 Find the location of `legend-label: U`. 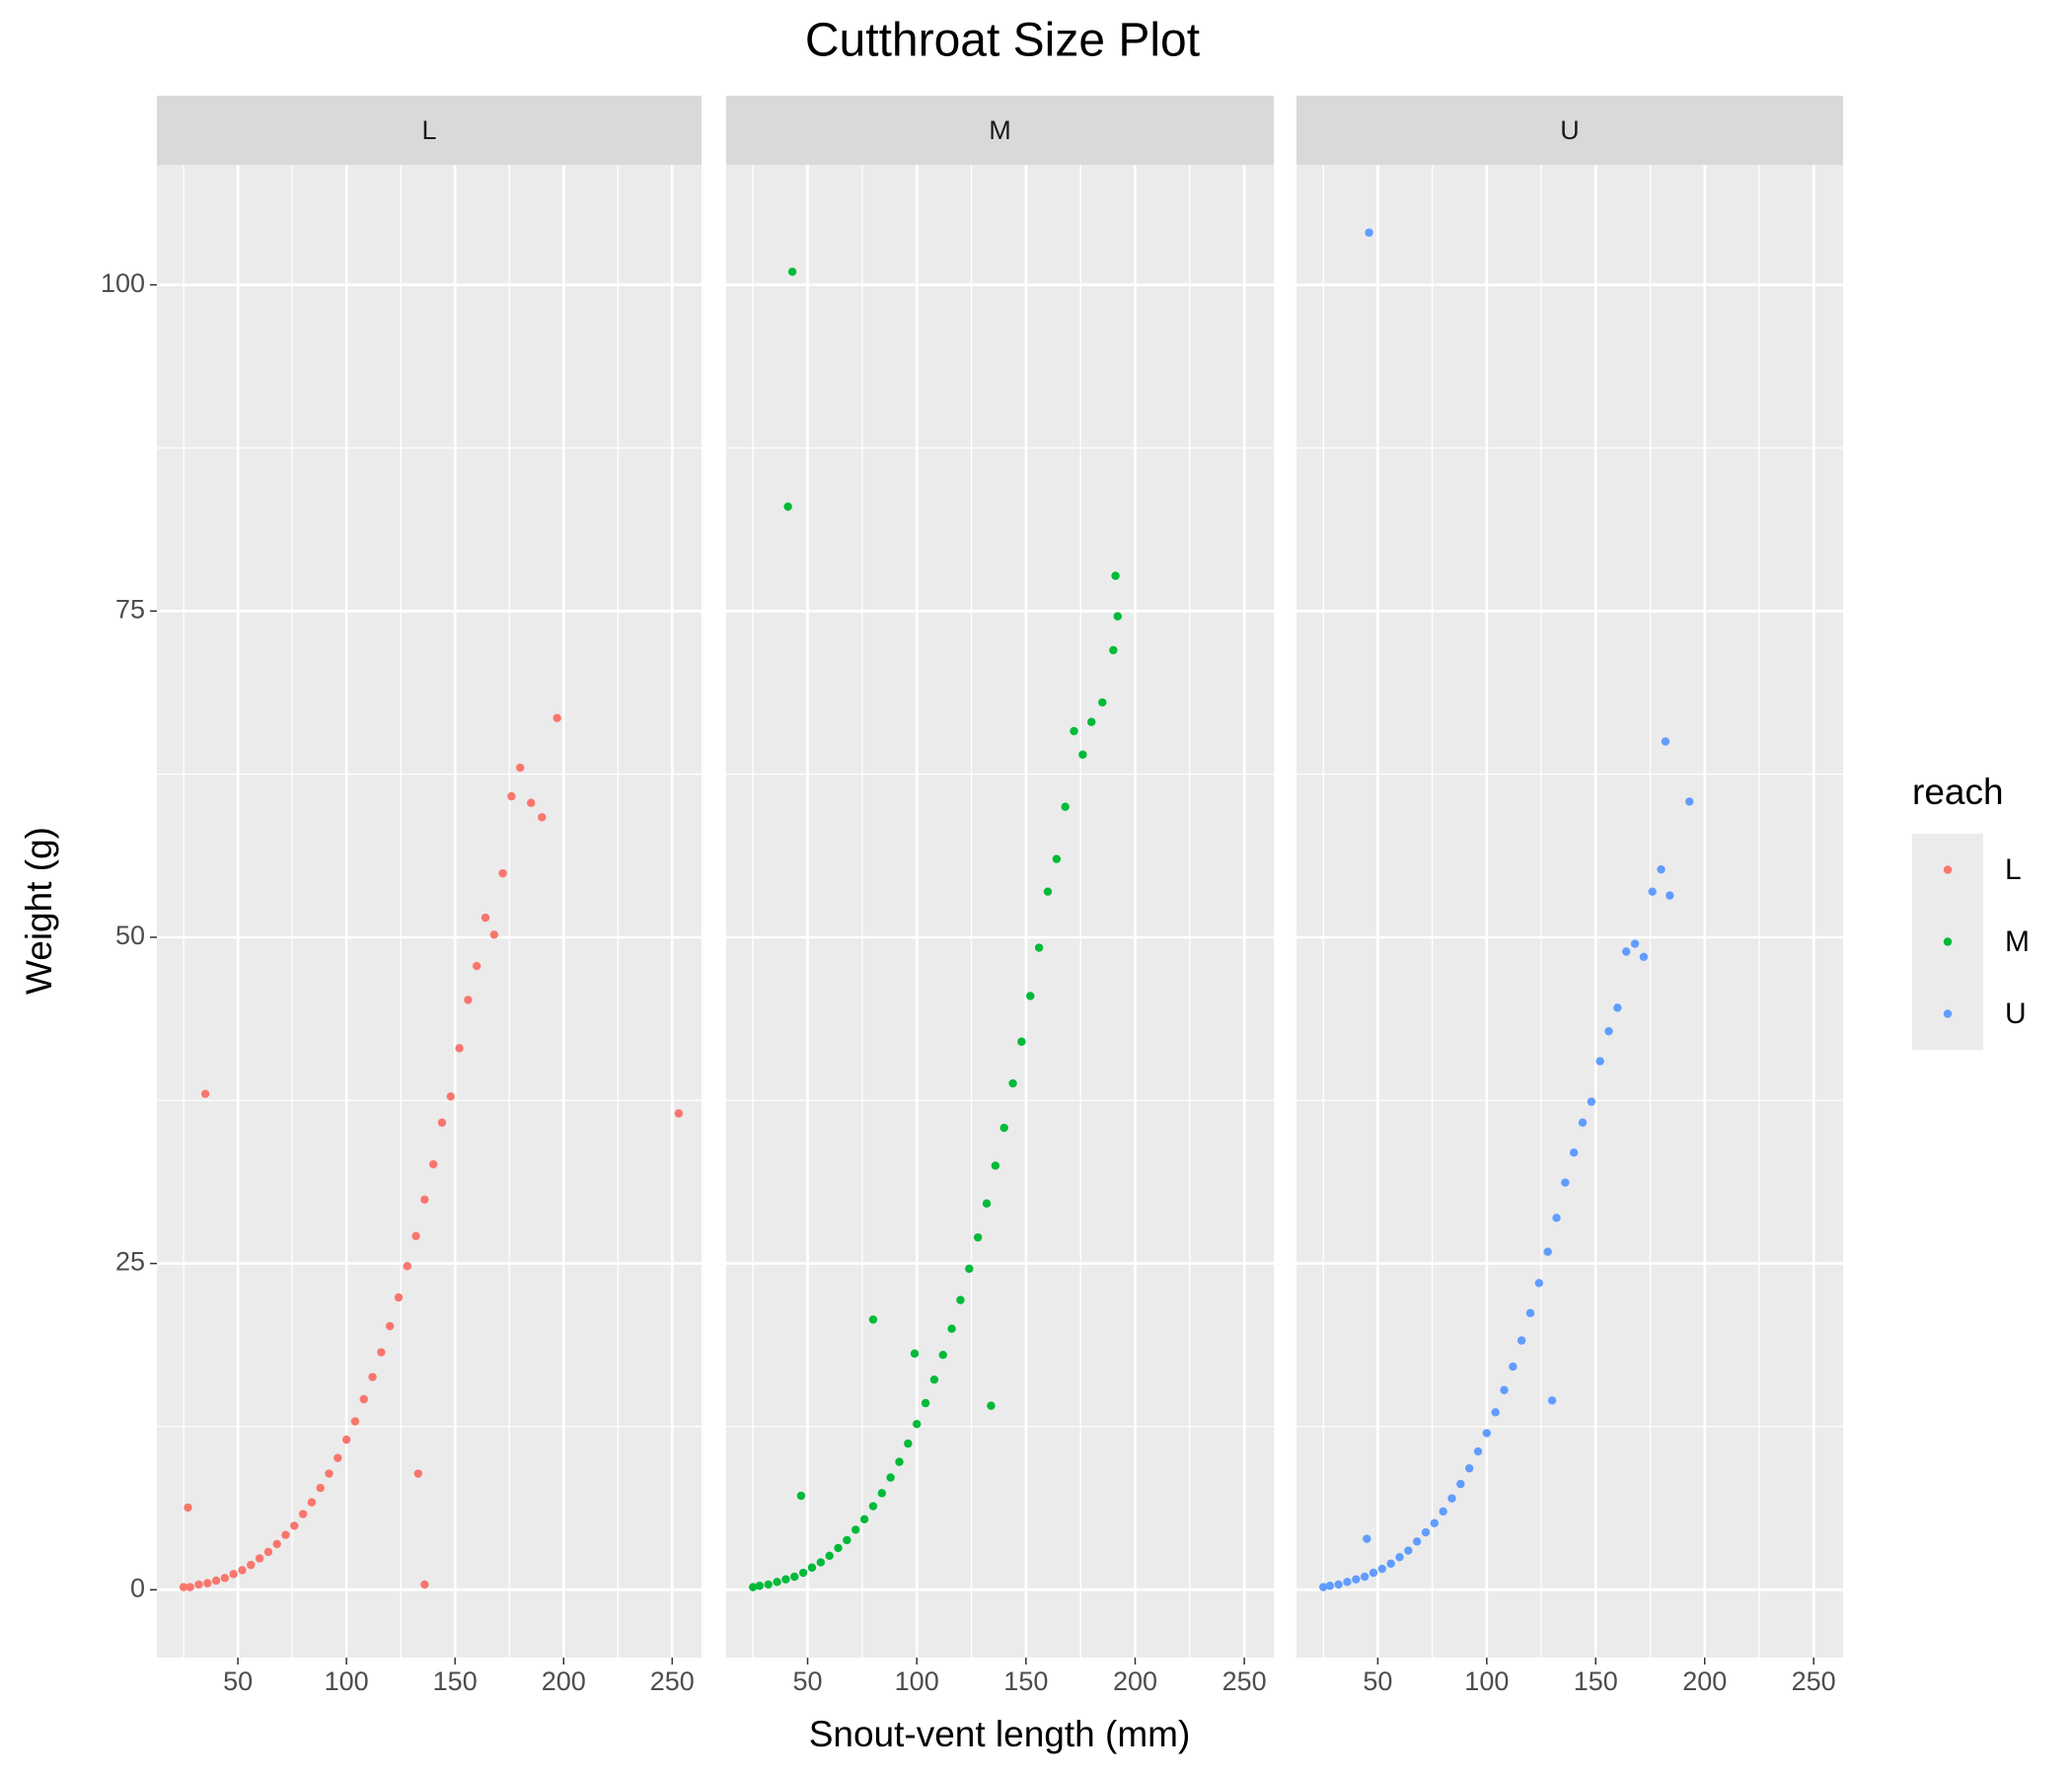

legend-label: U is located at coordinates (2016, 1014).